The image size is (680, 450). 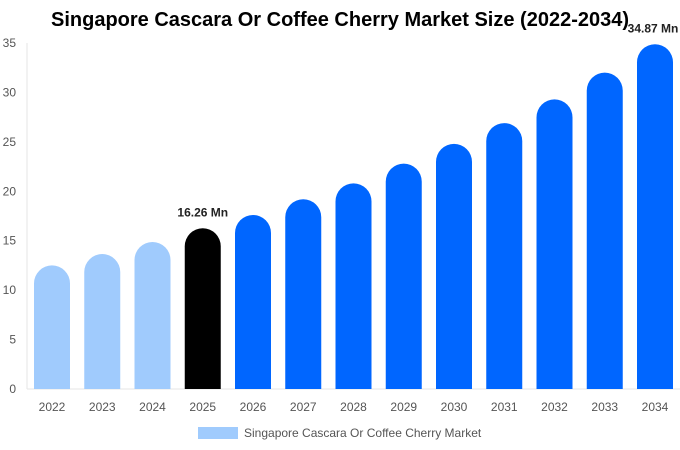 What do you see at coordinates (554, 244) in the screenshot?
I see `bar-2032` at bounding box center [554, 244].